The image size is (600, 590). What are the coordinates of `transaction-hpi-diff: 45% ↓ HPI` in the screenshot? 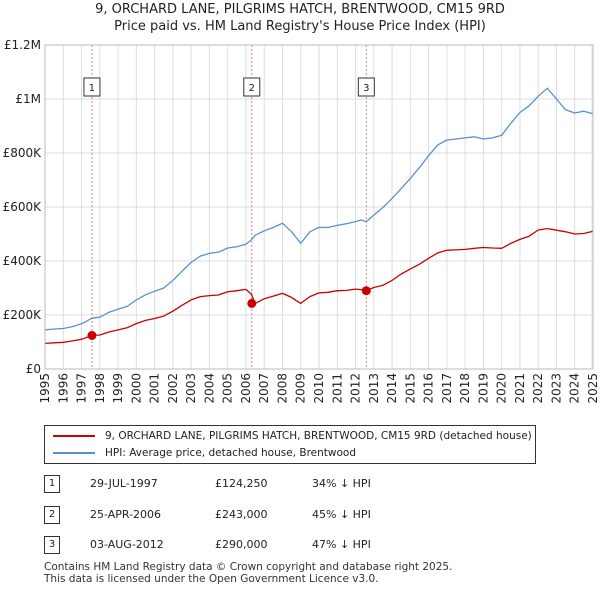 It's located at (341, 514).